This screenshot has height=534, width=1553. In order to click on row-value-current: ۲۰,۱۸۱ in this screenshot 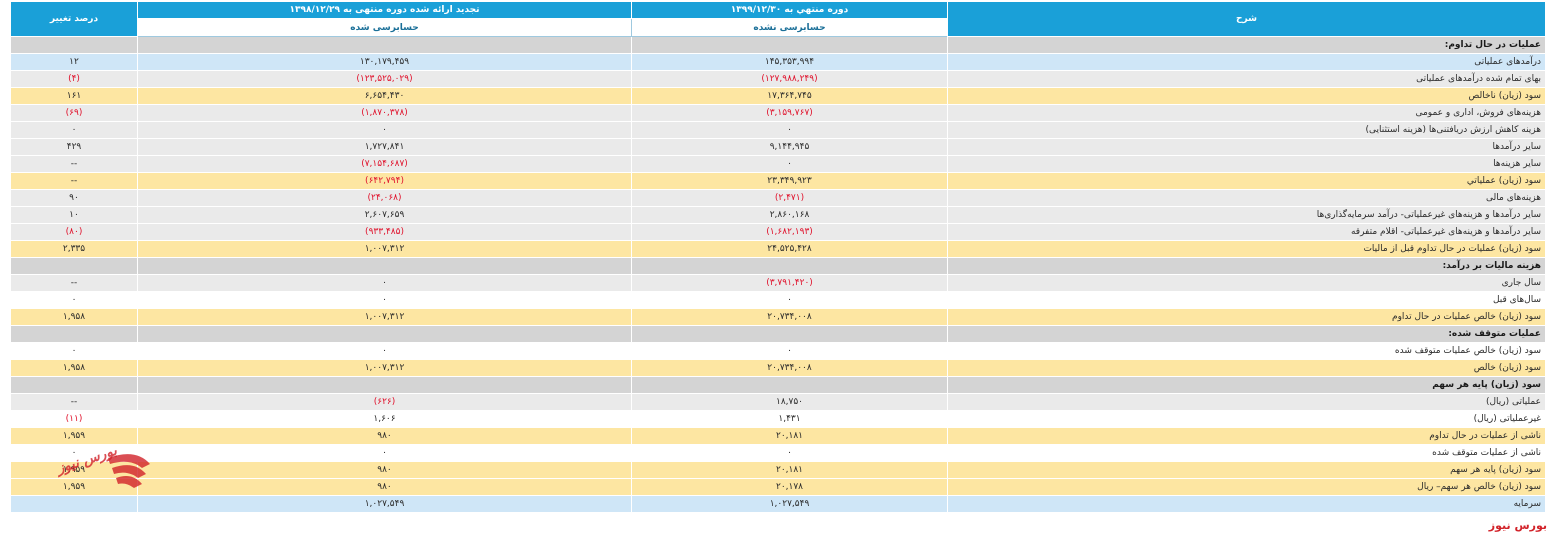, I will do `click(789, 436)`.